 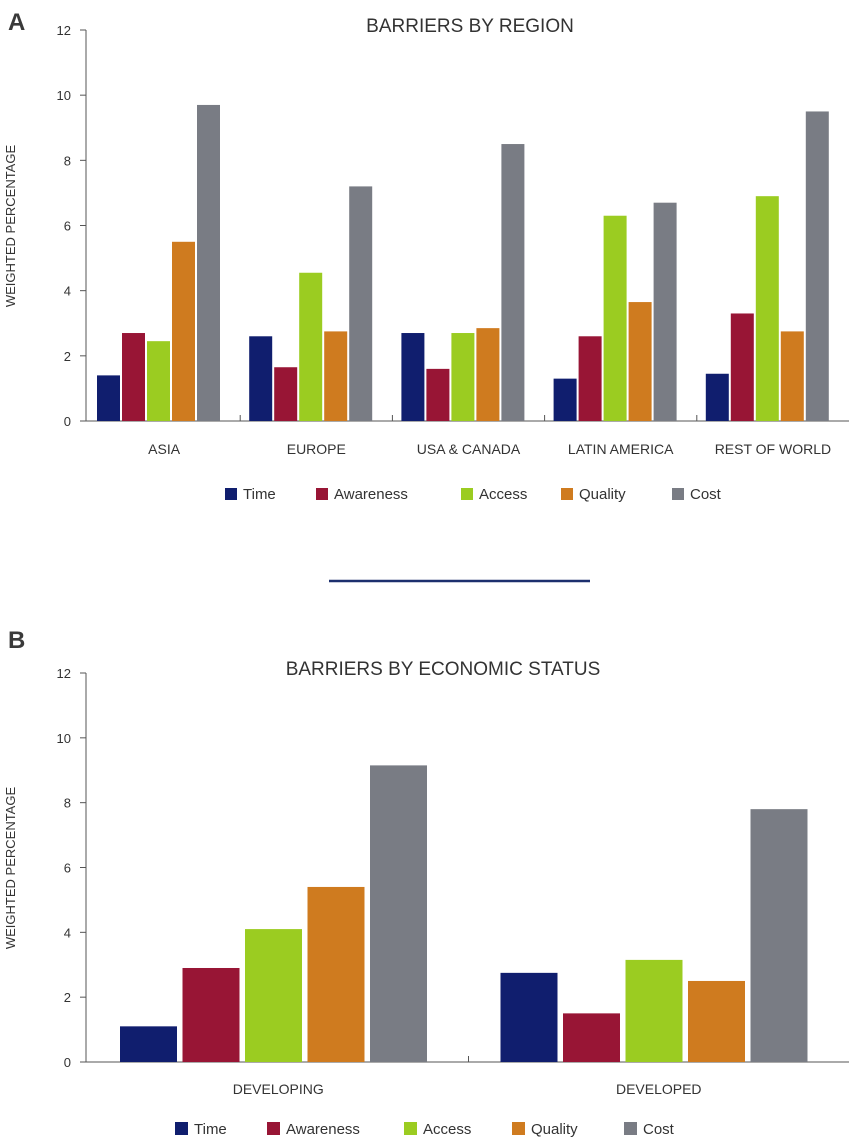 I want to click on chart-b-y-tick-label: 6, so click(x=67, y=868).